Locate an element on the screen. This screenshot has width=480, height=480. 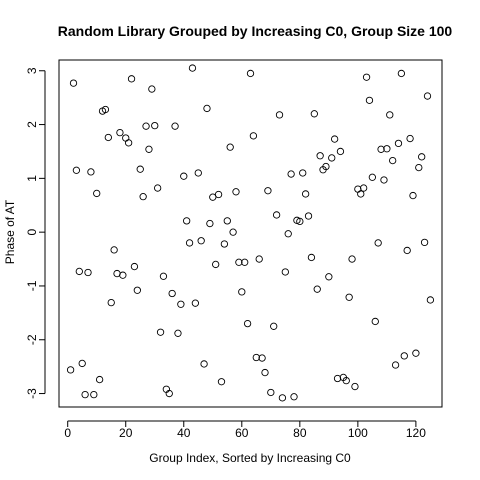
x-tick-label: 40 is located at coordinates (184, 433).